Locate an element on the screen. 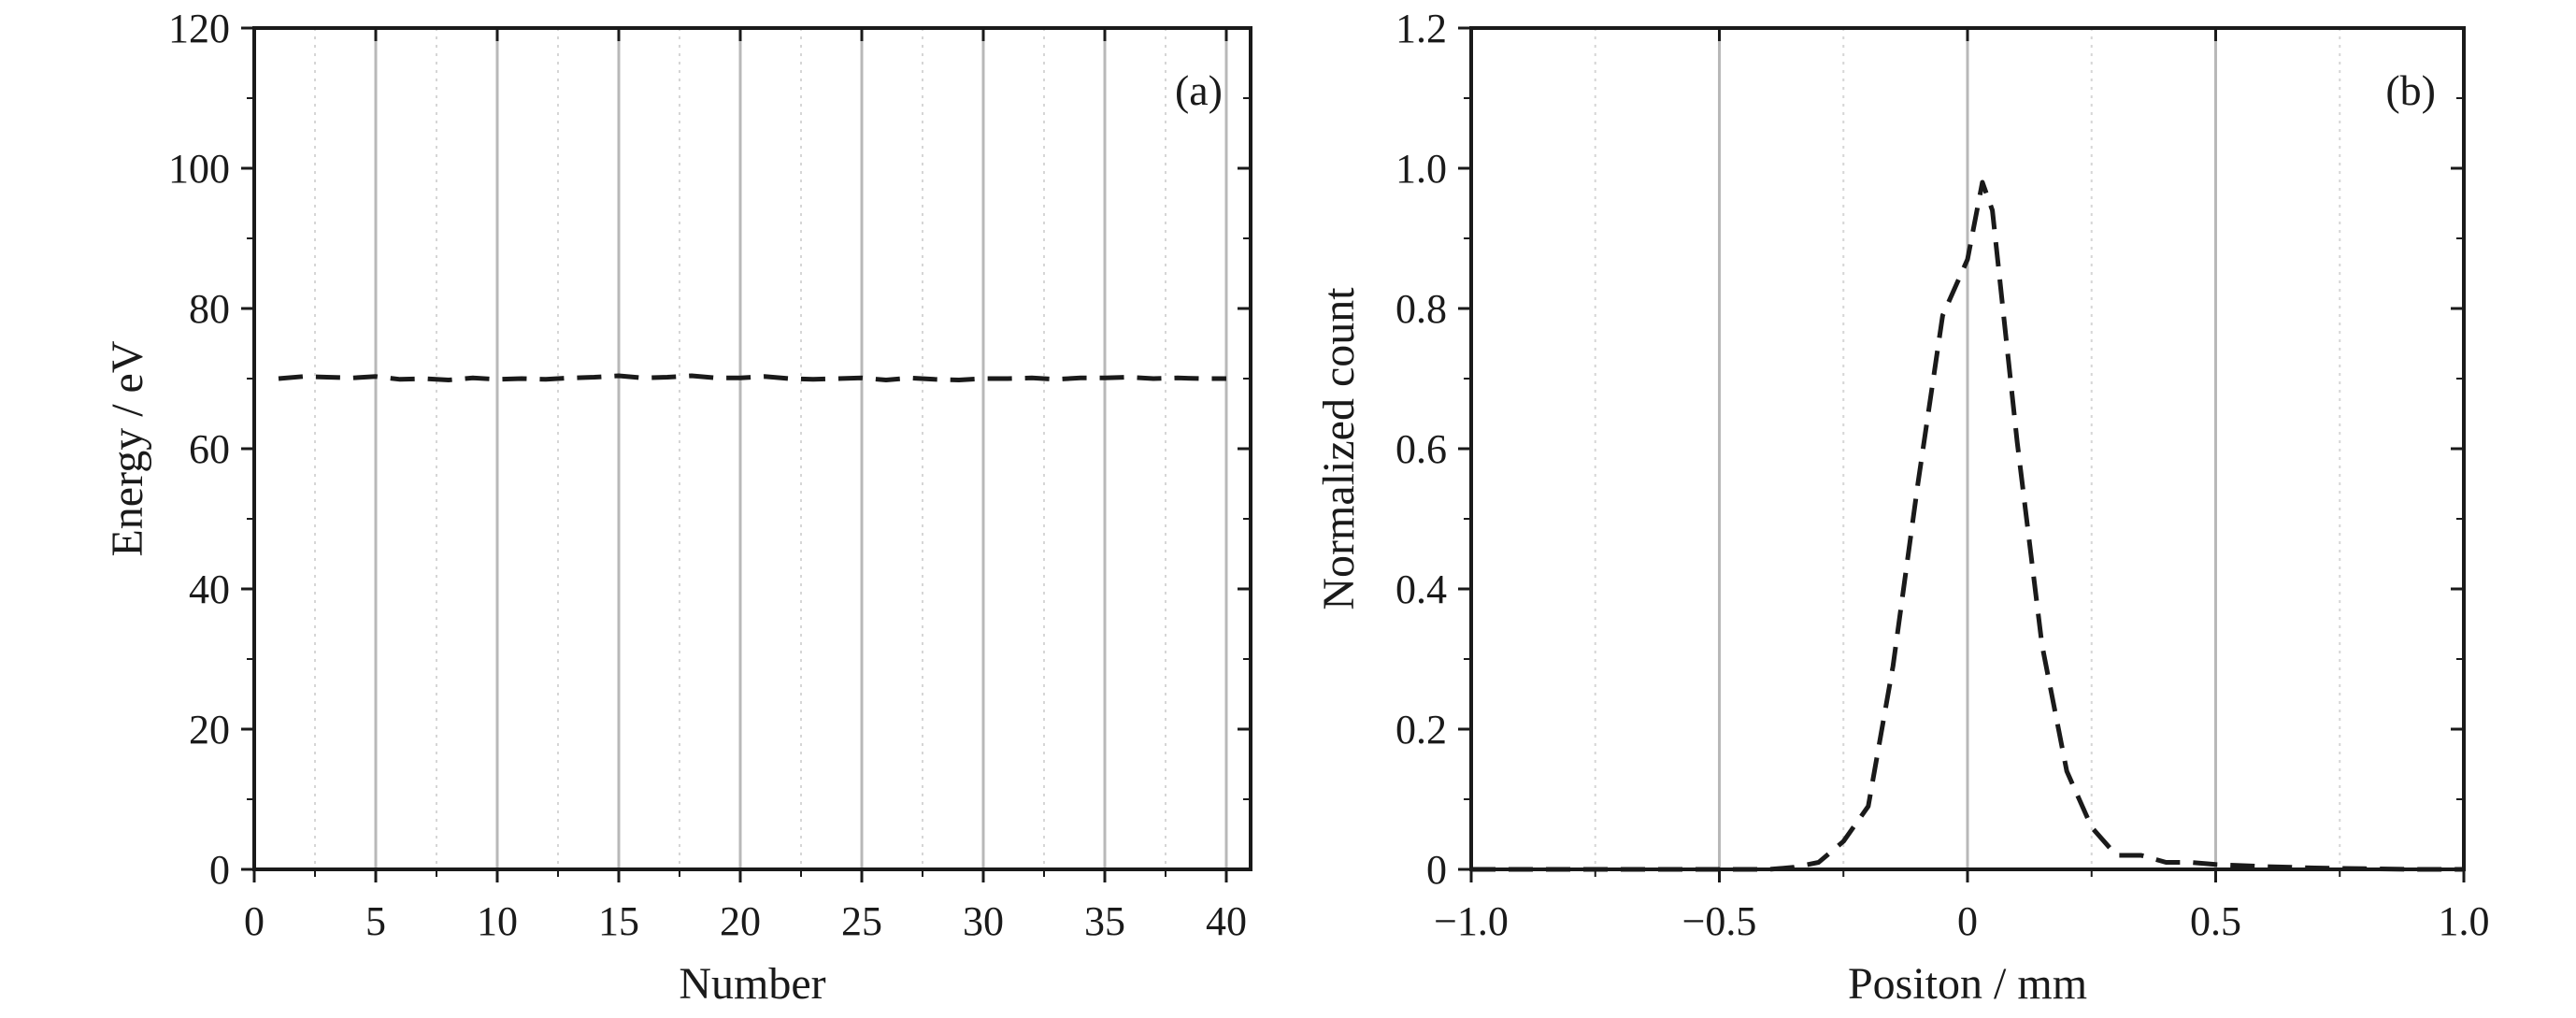 This screenshot has height=1018, width=2576. y-tick-label: 0.2 is located at coordinates (1421, 730).